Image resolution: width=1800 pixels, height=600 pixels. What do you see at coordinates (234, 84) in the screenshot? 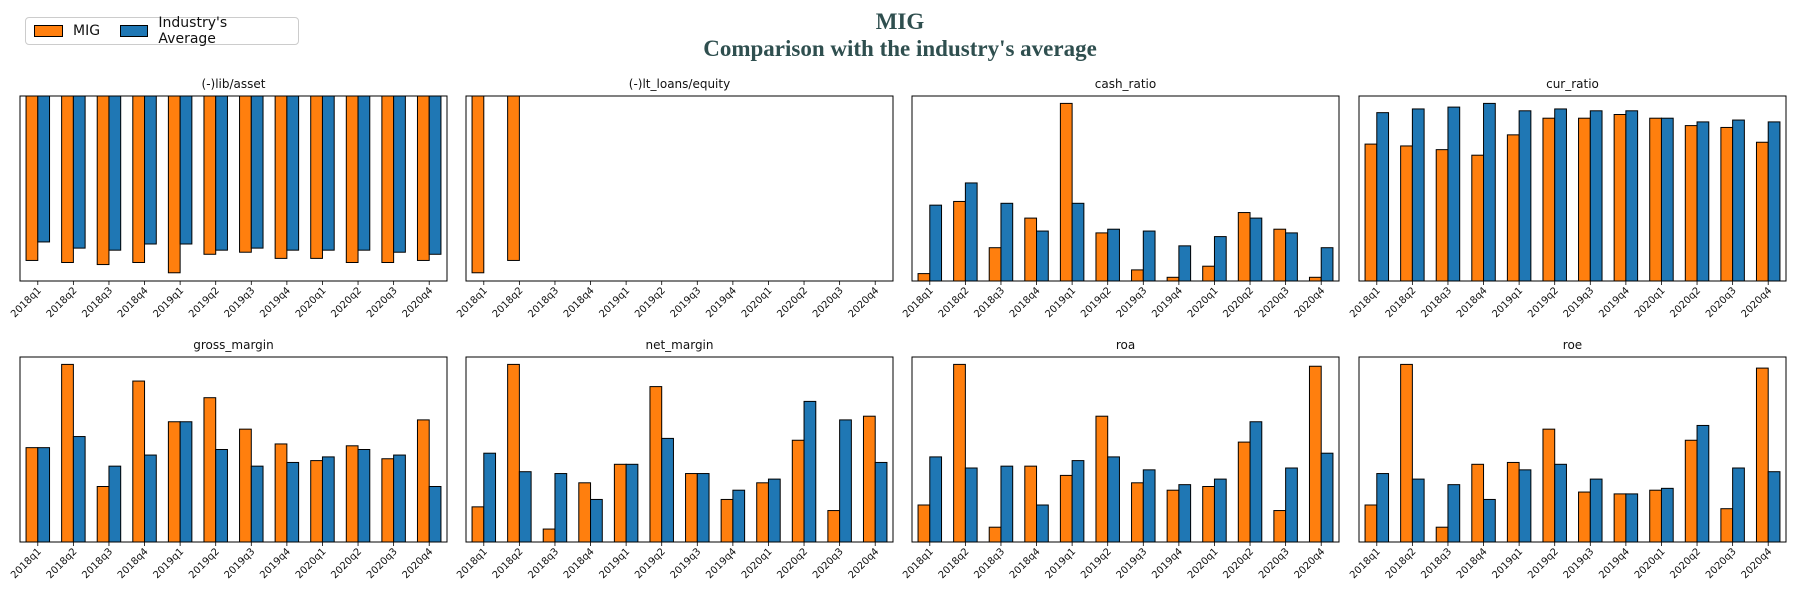
I see `chart-title: (-)lib/asset` at bounding box center [234, 84].